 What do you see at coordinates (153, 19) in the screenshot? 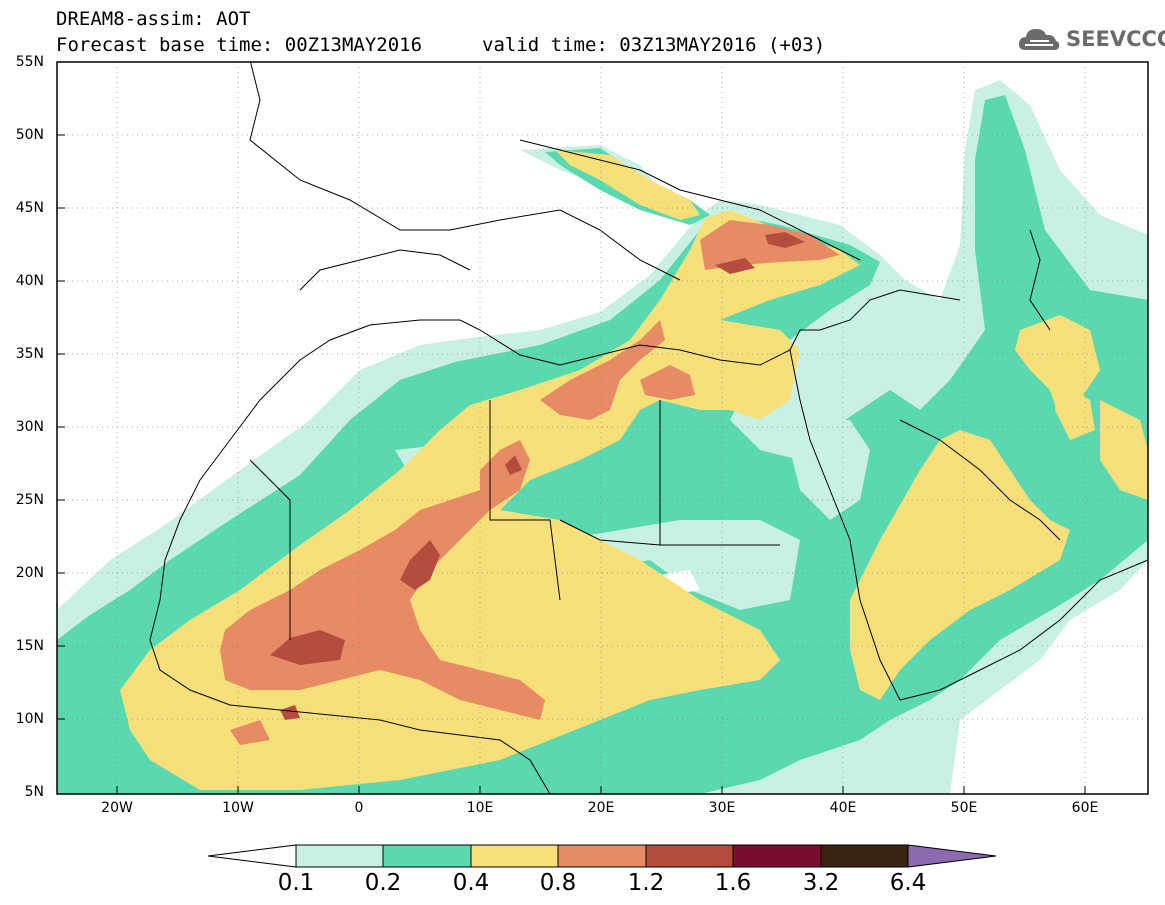
I see `map-title: DREAM8-assim: AOT` at bounding box center [153, 19].